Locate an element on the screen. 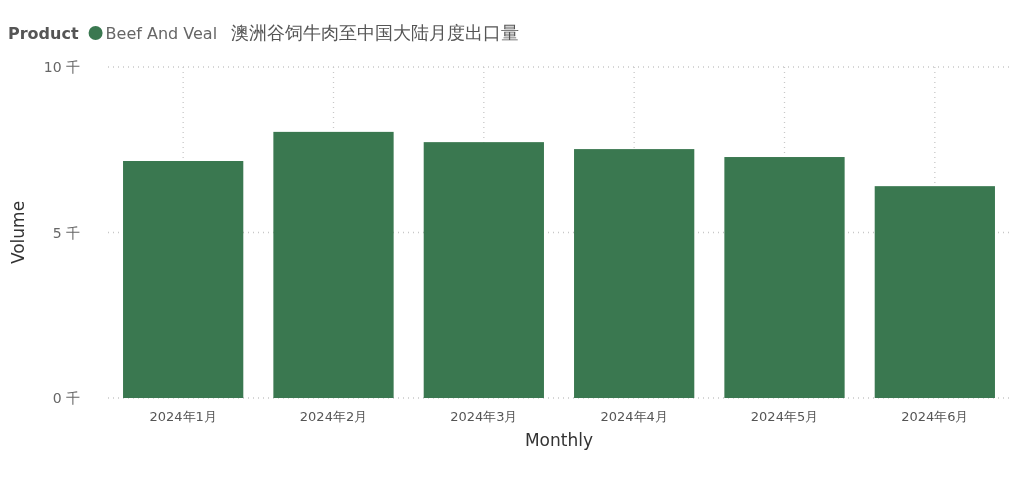  y-tick-label: 5 千 is located at coordinates (66, 232).